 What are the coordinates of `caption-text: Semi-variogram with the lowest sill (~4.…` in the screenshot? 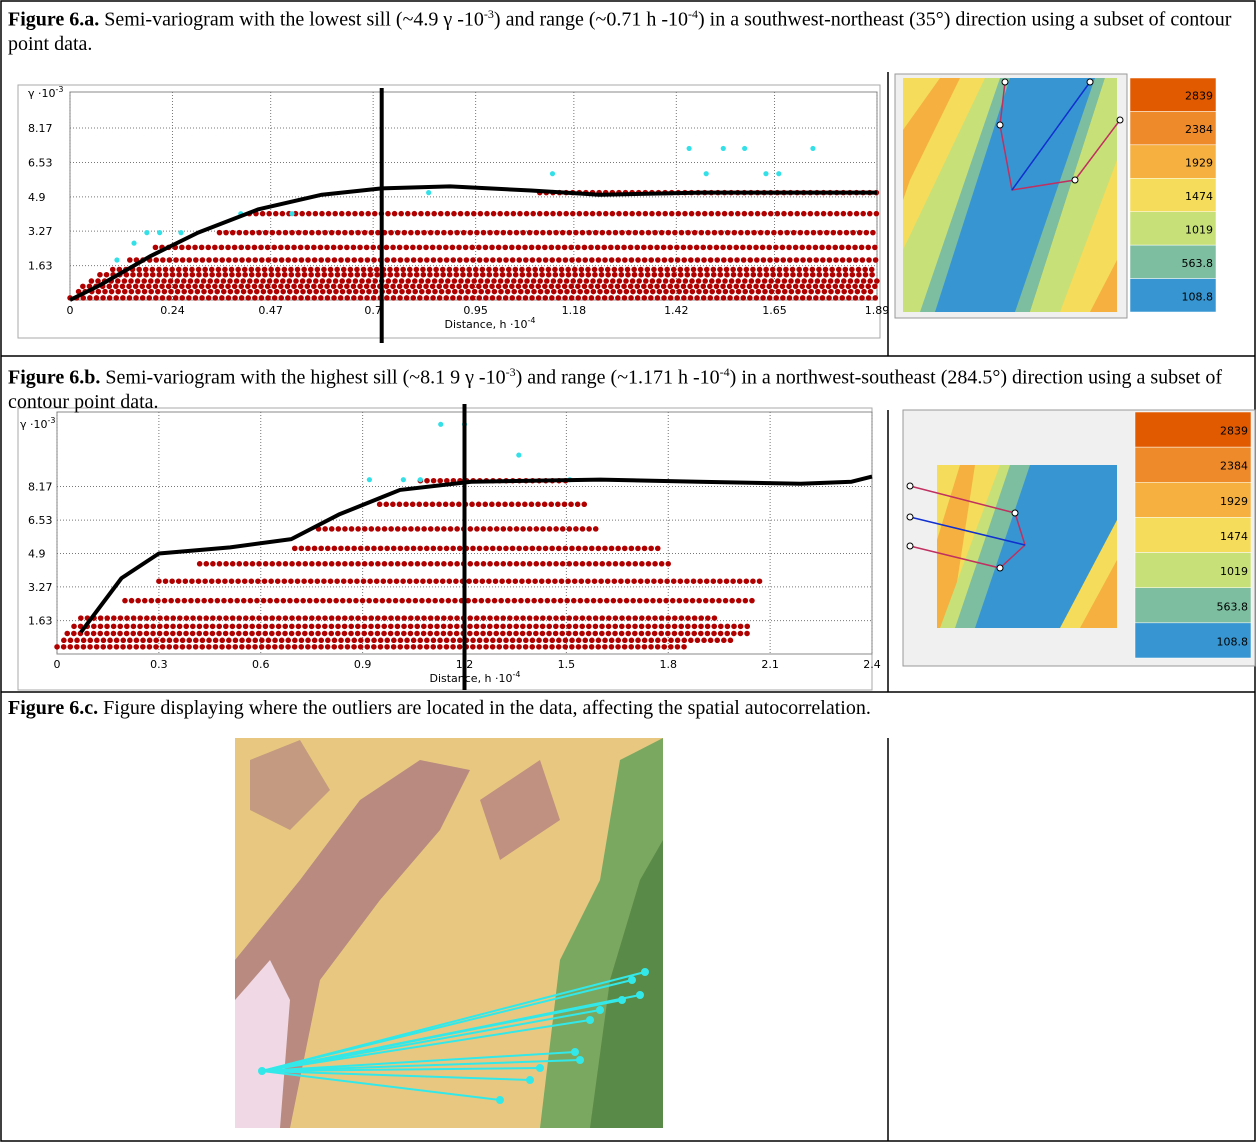 It's located at (291, 19).